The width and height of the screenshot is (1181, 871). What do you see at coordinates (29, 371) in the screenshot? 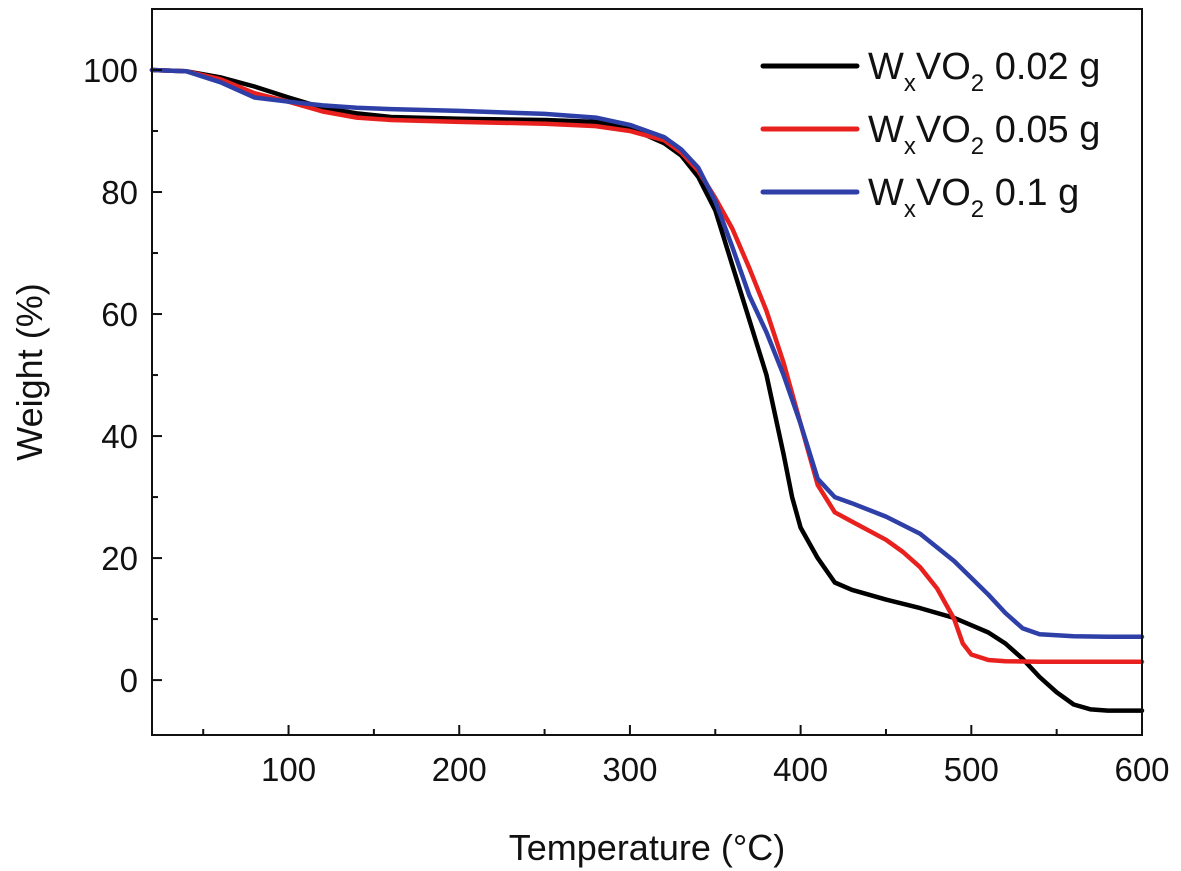
I see `y-axis-title: Weight (%)` at bounding box center [29, 371].